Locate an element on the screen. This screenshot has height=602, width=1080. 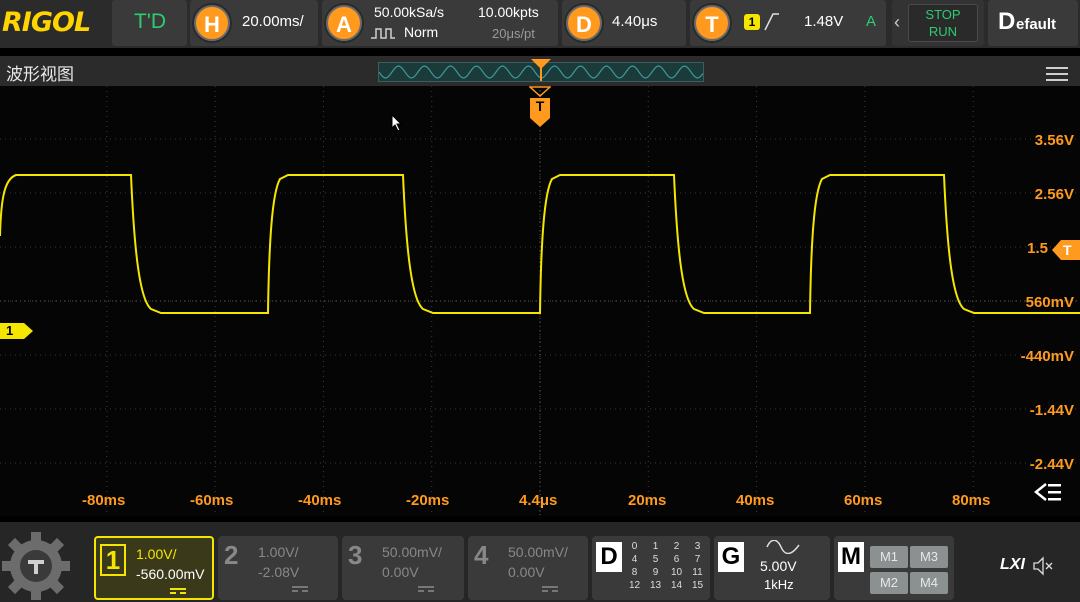
ch4-number: 4 is located at coordinates (481, 555).